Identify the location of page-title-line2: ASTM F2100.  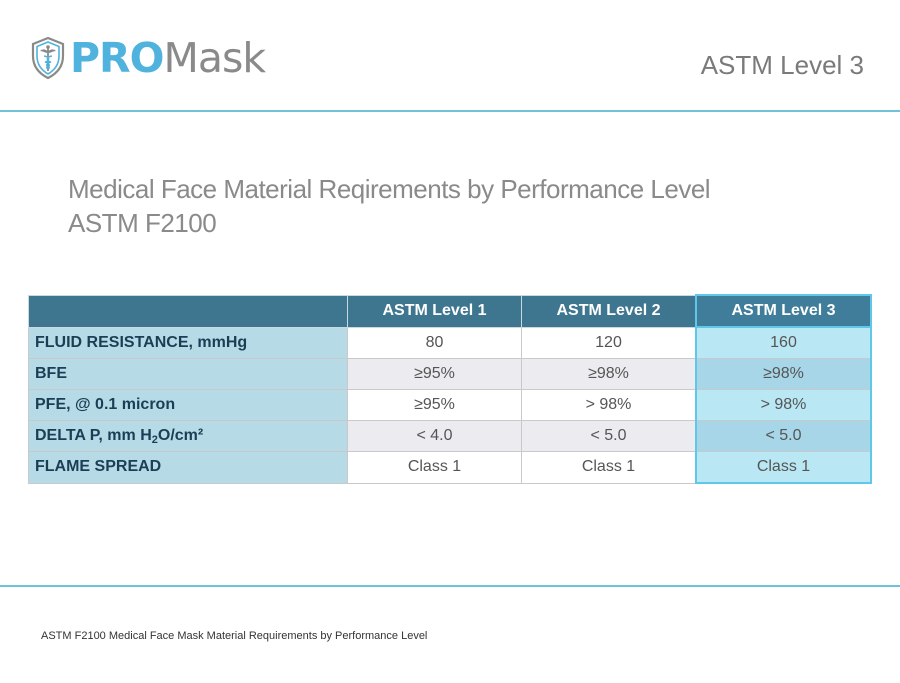
(142, 223).